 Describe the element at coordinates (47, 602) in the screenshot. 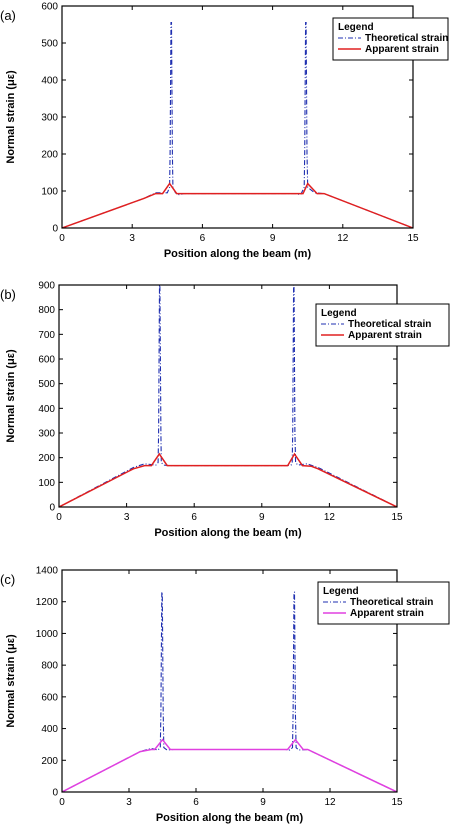

I see `y-tick-label: 1200` at that location.